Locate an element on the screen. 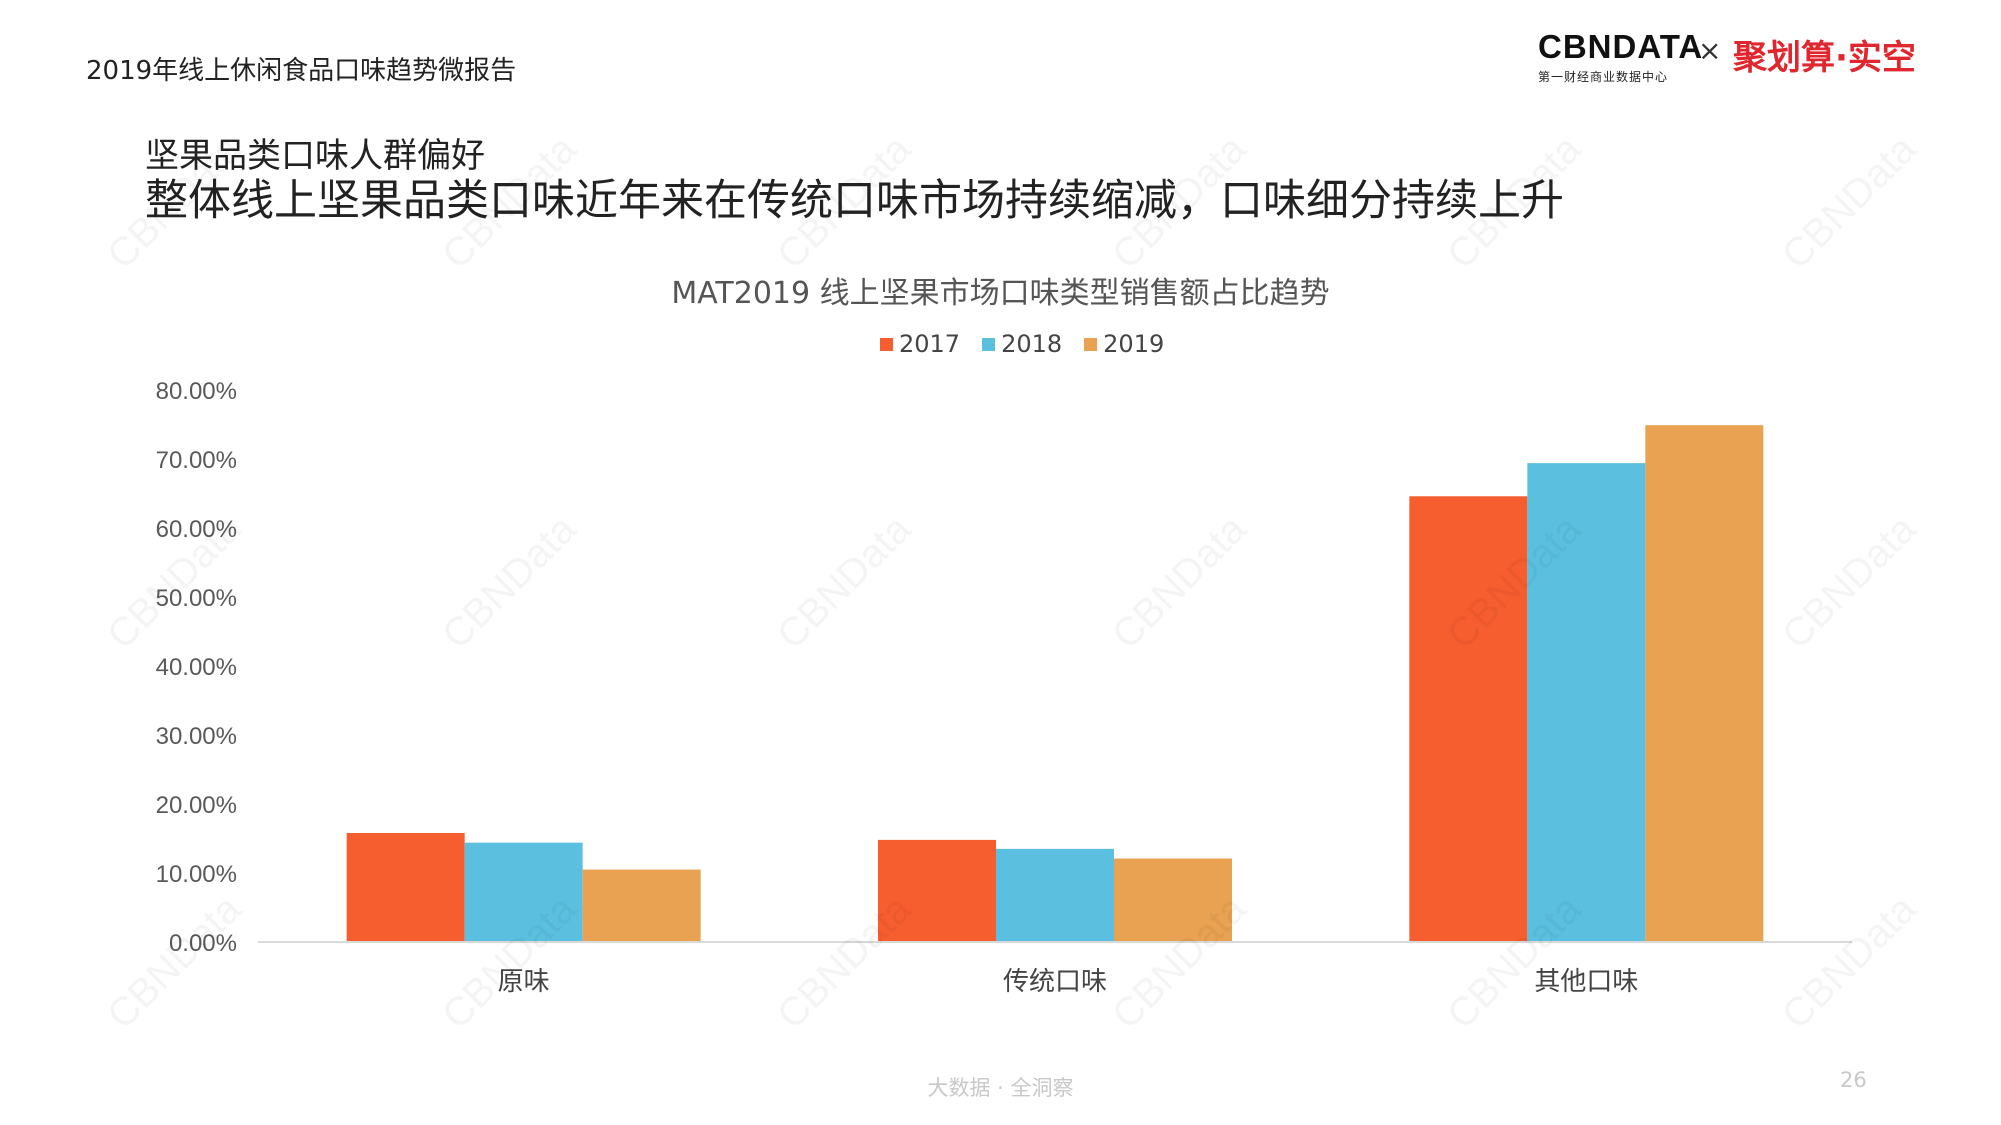  x-category-label: 其他口味 is located at coordinates (1586, 982).